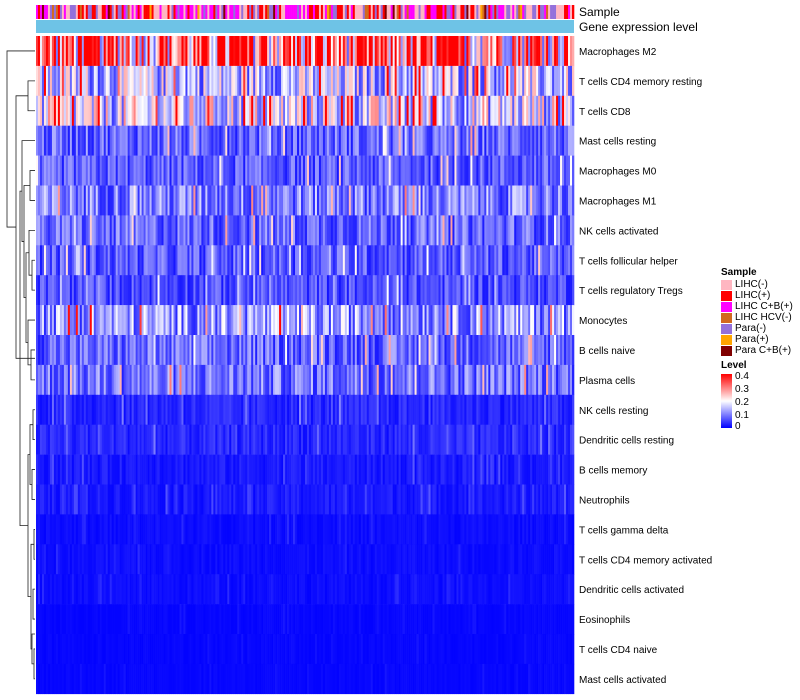  I want to click on heatmap-row, so click(305, 380).